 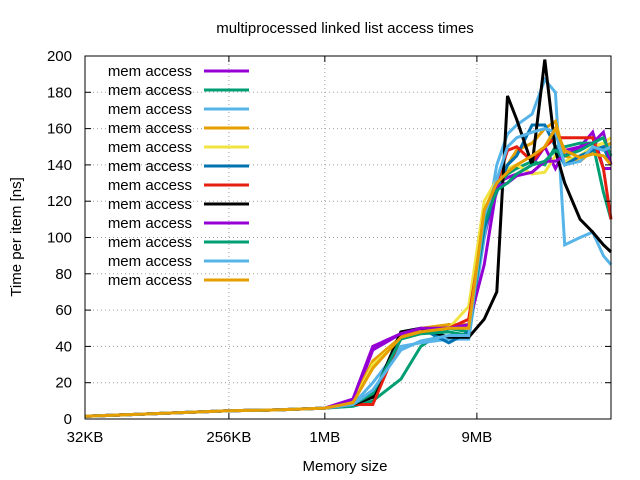 What do you see at coordinates (324, 437) in the screenshot?
I see `x-tick-label: 1MB` at bounding box center [324, 437].